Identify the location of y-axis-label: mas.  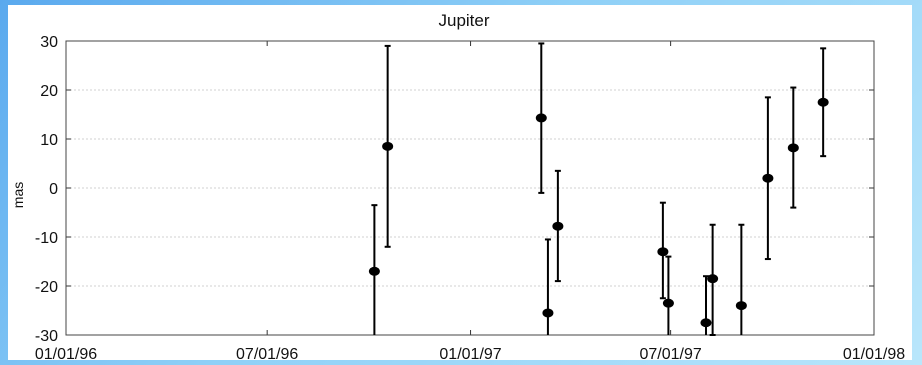
(18, 195).